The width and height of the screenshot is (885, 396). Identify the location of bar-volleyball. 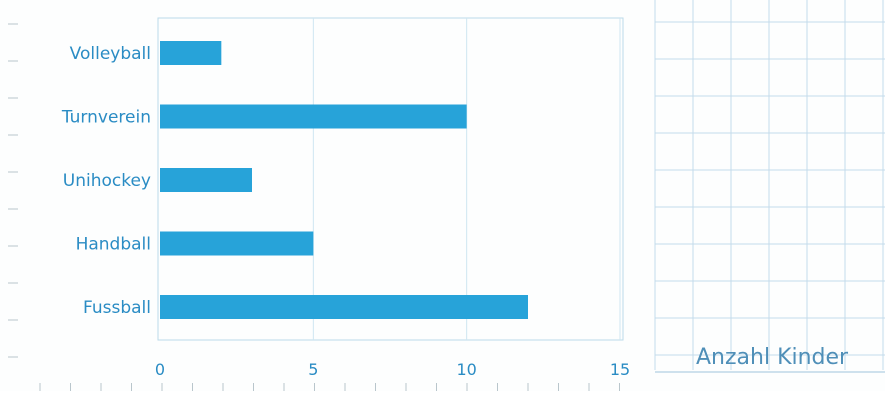
(191, 53).